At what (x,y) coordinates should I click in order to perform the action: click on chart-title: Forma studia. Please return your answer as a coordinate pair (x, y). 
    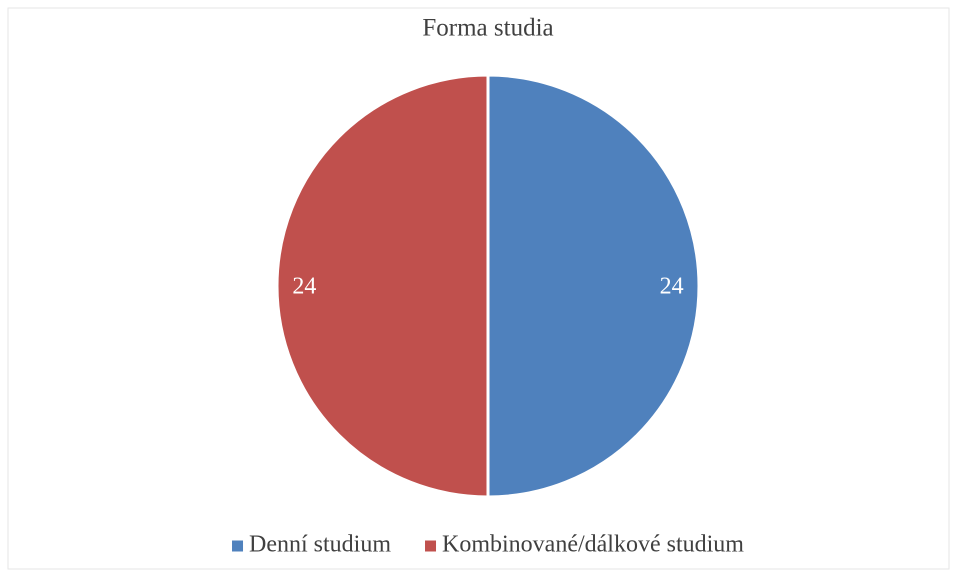
    Looking at the image, I should click on (487, 28).